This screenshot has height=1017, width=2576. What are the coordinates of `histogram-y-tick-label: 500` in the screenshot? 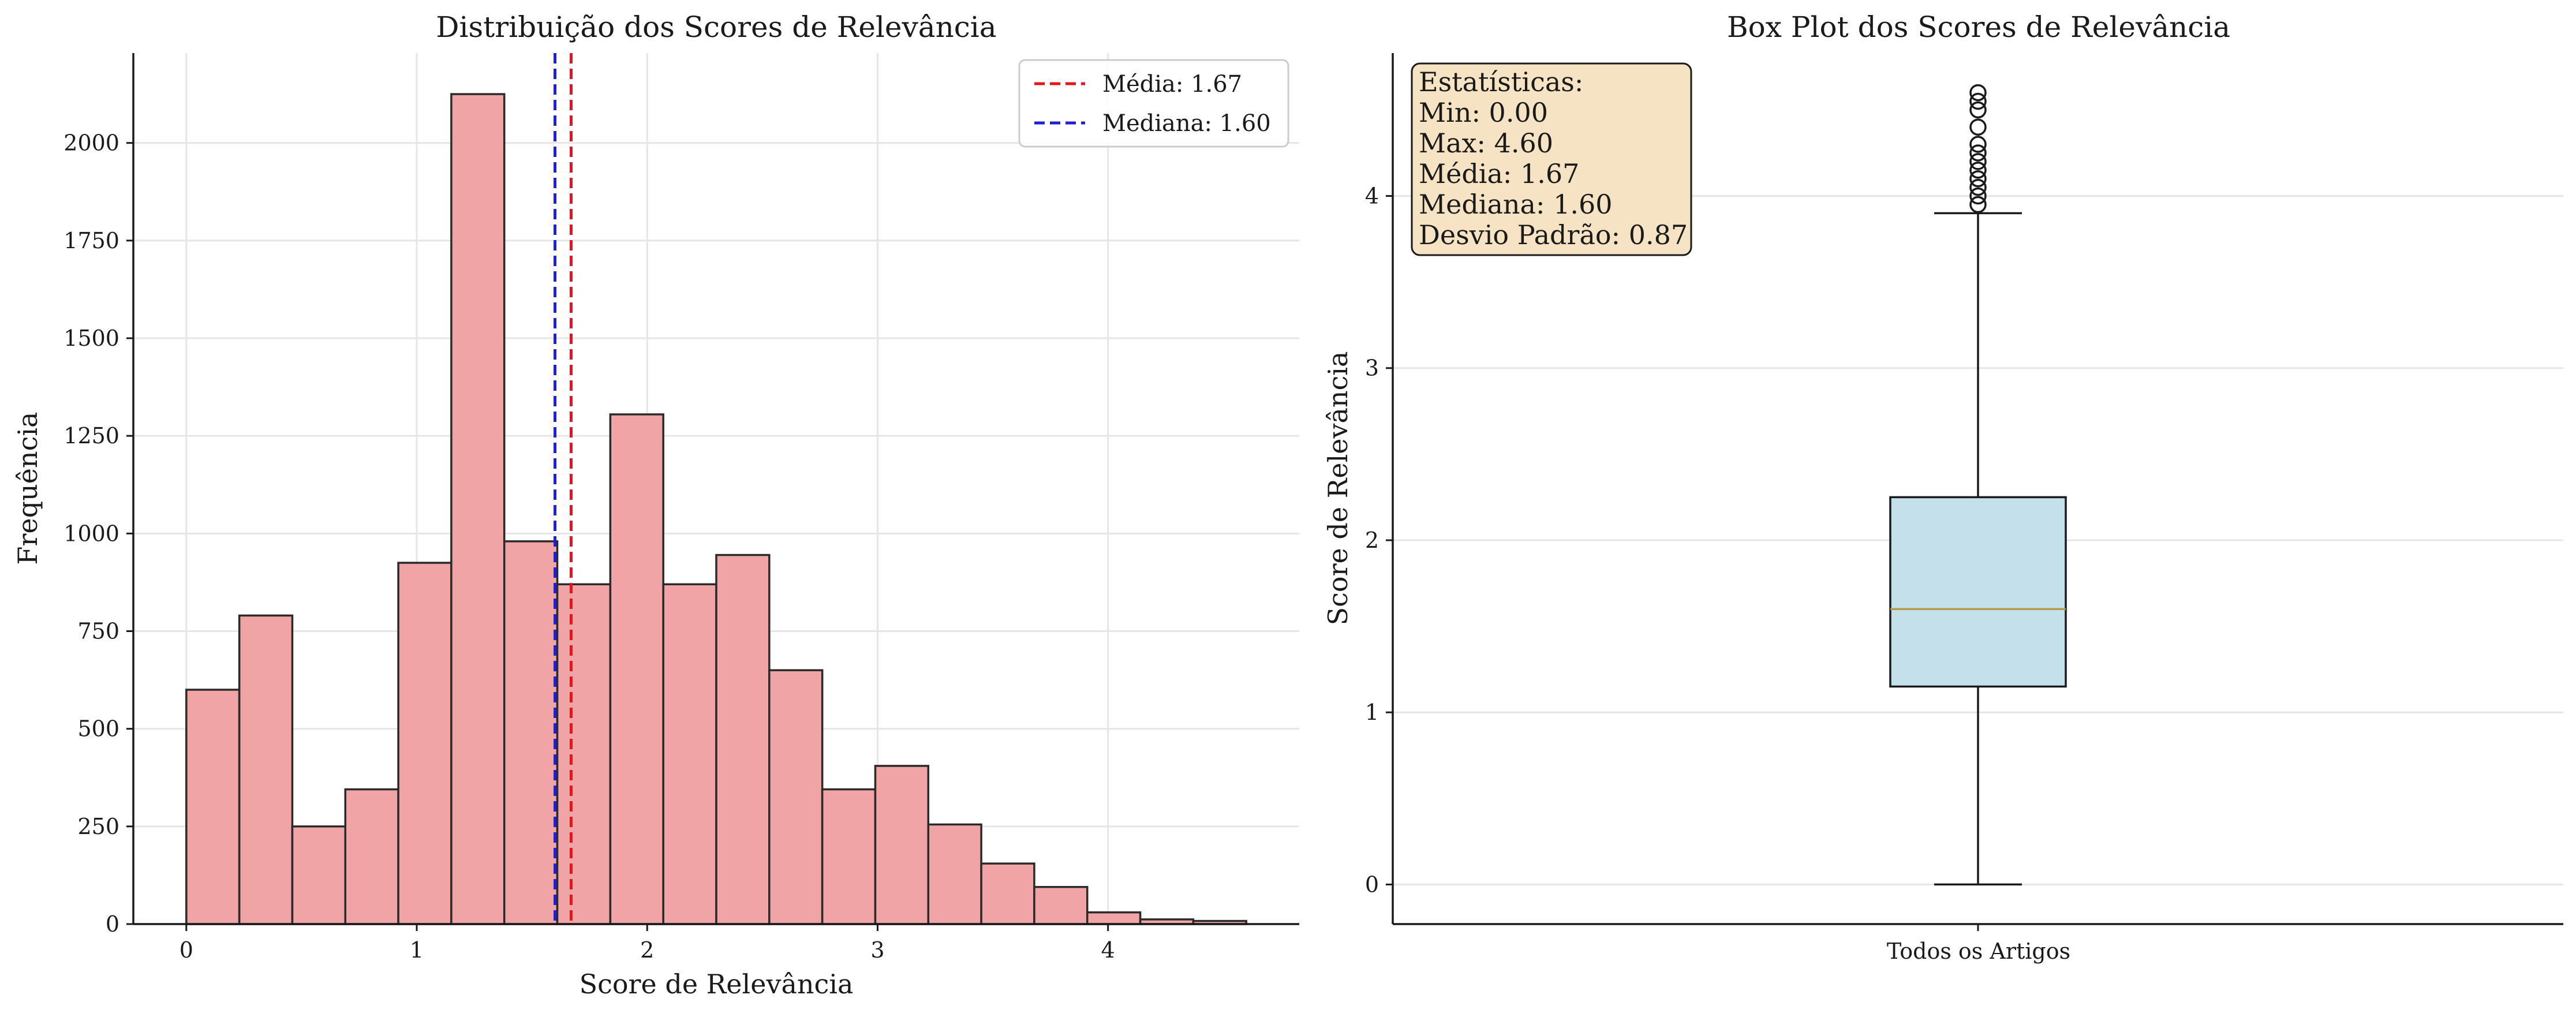 It's located at (98, 729).